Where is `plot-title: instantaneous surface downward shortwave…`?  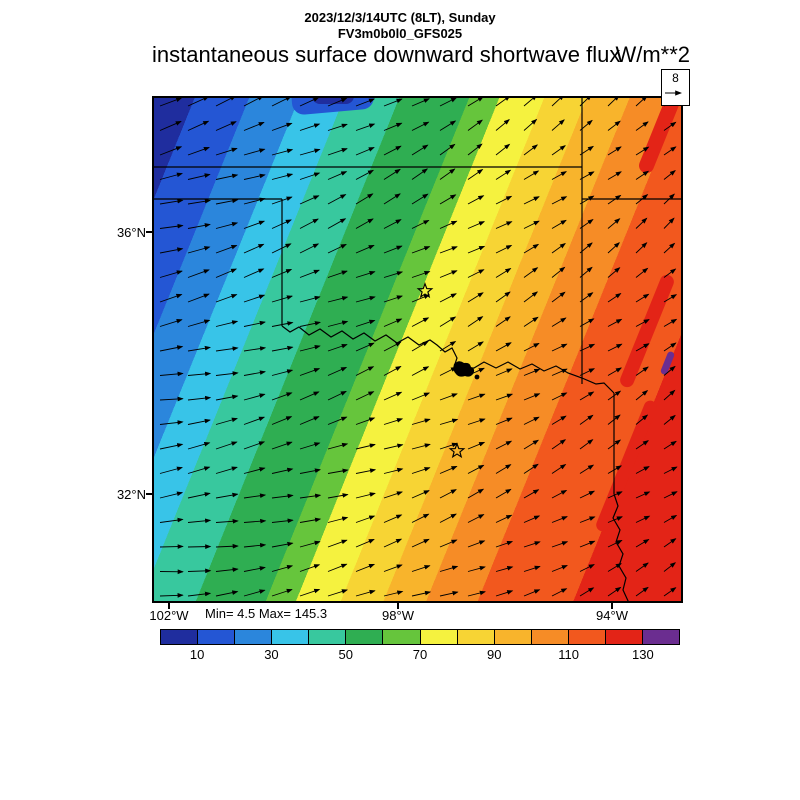
plot-title: instantaneous surface downward shortwave… is located at coordinates (386, 54).